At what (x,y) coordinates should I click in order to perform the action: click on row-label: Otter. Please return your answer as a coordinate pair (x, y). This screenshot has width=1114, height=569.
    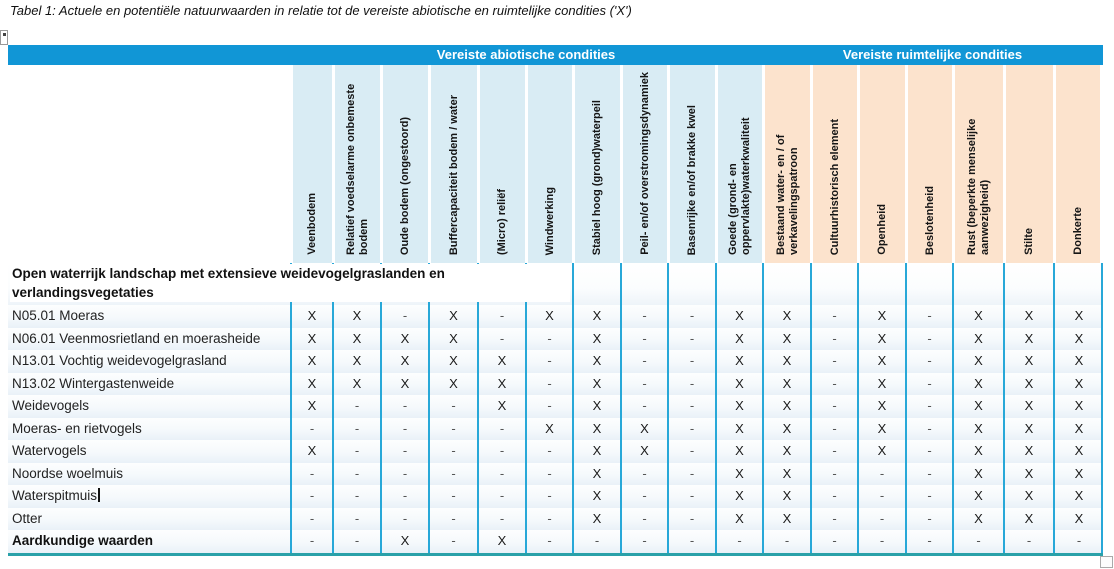
    Looking at the image, I should click on (27, 518).